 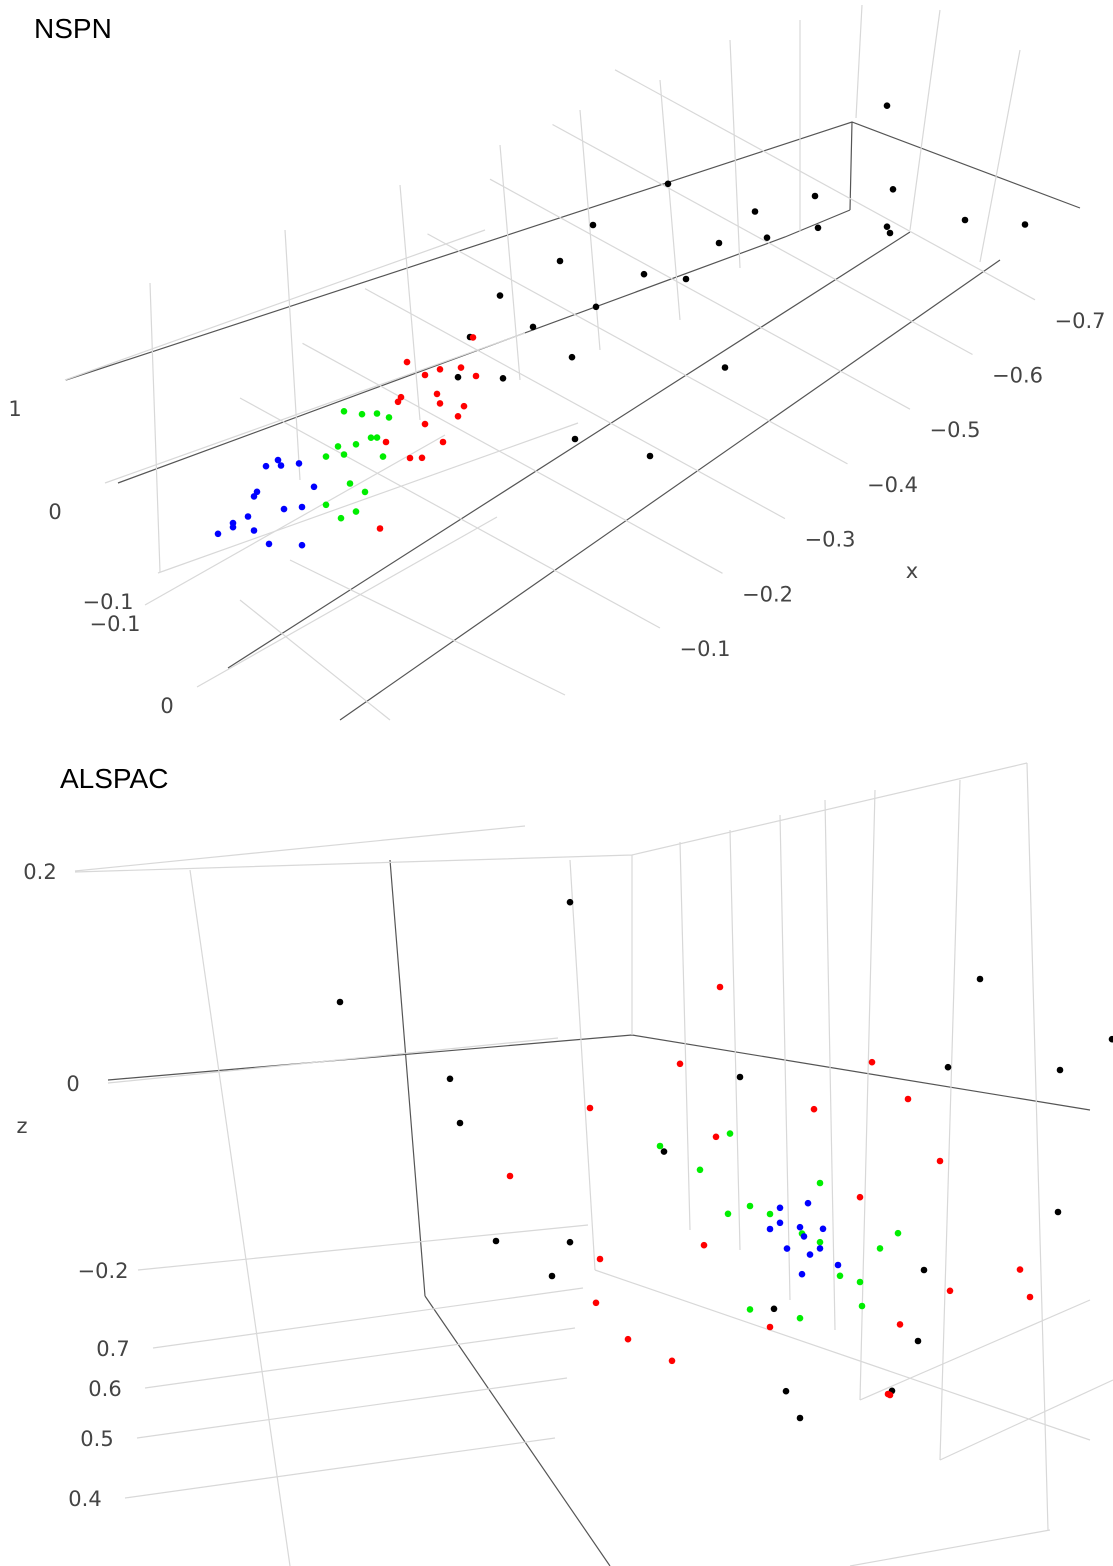 I want to click on tick-label: −0.2, so click(x=103, y=1271).